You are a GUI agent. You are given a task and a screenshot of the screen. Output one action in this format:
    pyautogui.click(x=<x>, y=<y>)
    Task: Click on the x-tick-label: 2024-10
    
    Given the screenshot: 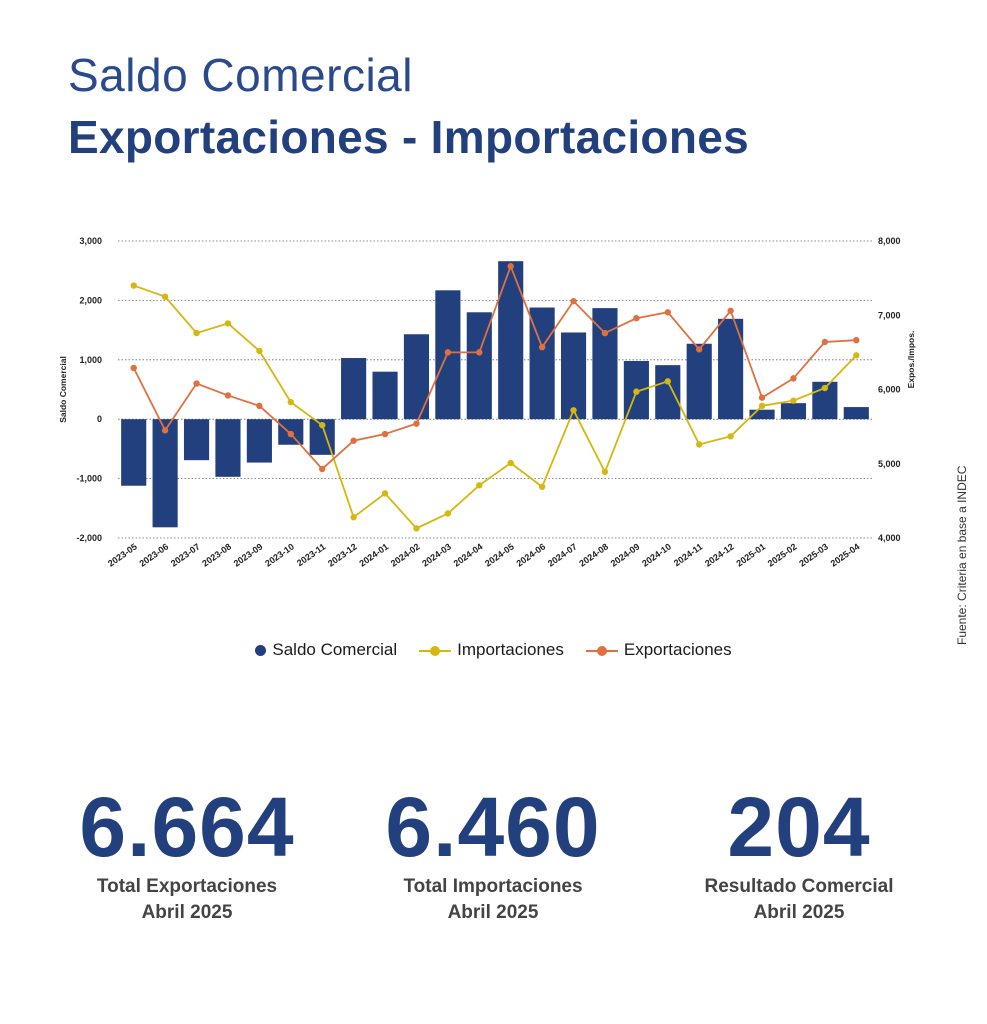 What is the action you would take?
    pyautogui.click(x=656, y=554)
    